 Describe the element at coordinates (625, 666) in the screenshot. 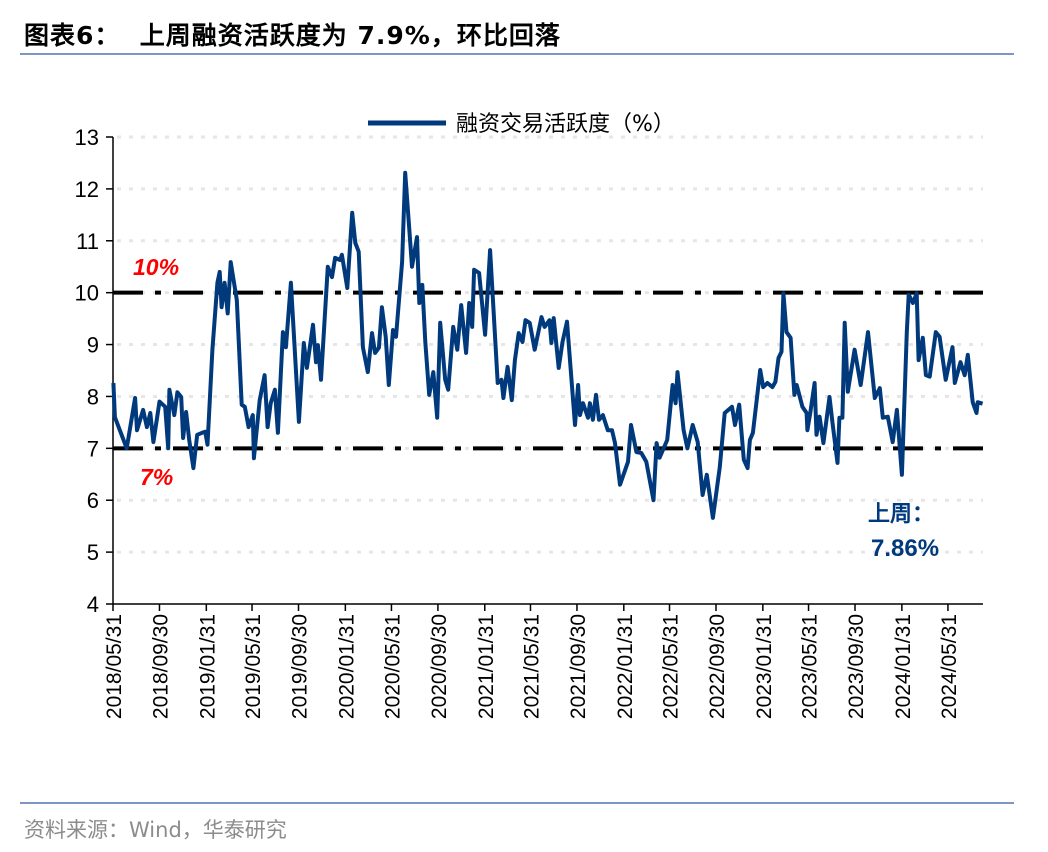

I see `x-tick-label: 2022/01/31` at that location.